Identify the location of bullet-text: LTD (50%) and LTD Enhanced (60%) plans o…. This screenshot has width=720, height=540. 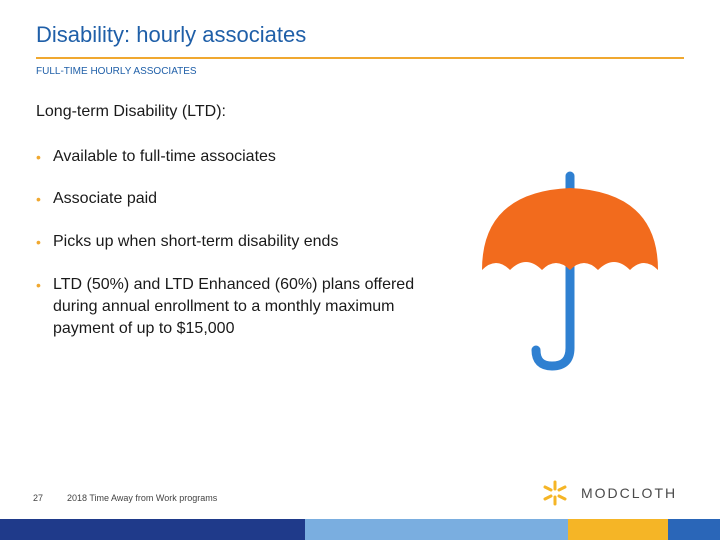
(234, 306).